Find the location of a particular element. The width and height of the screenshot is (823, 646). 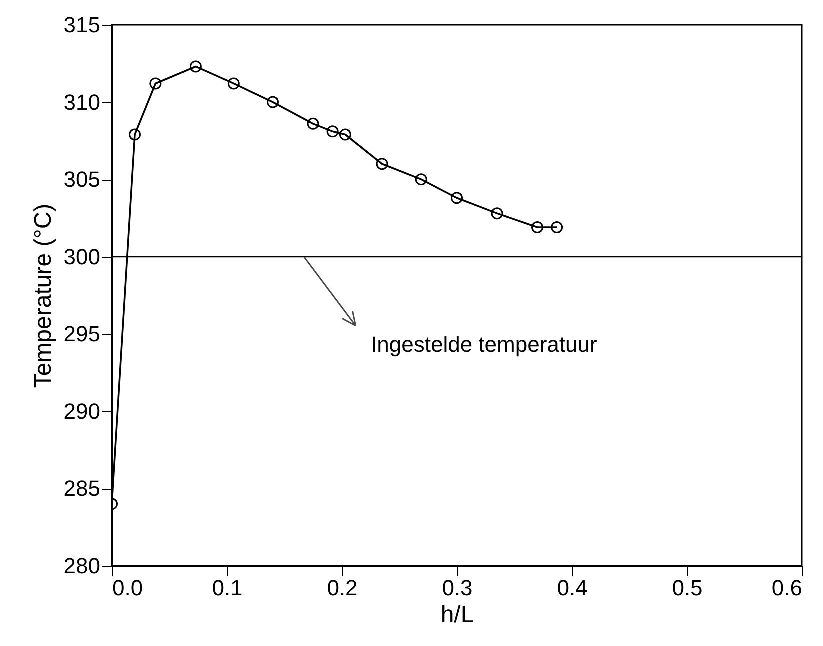

x-tick-label: 0.5 is located at coordinates (687, 588).